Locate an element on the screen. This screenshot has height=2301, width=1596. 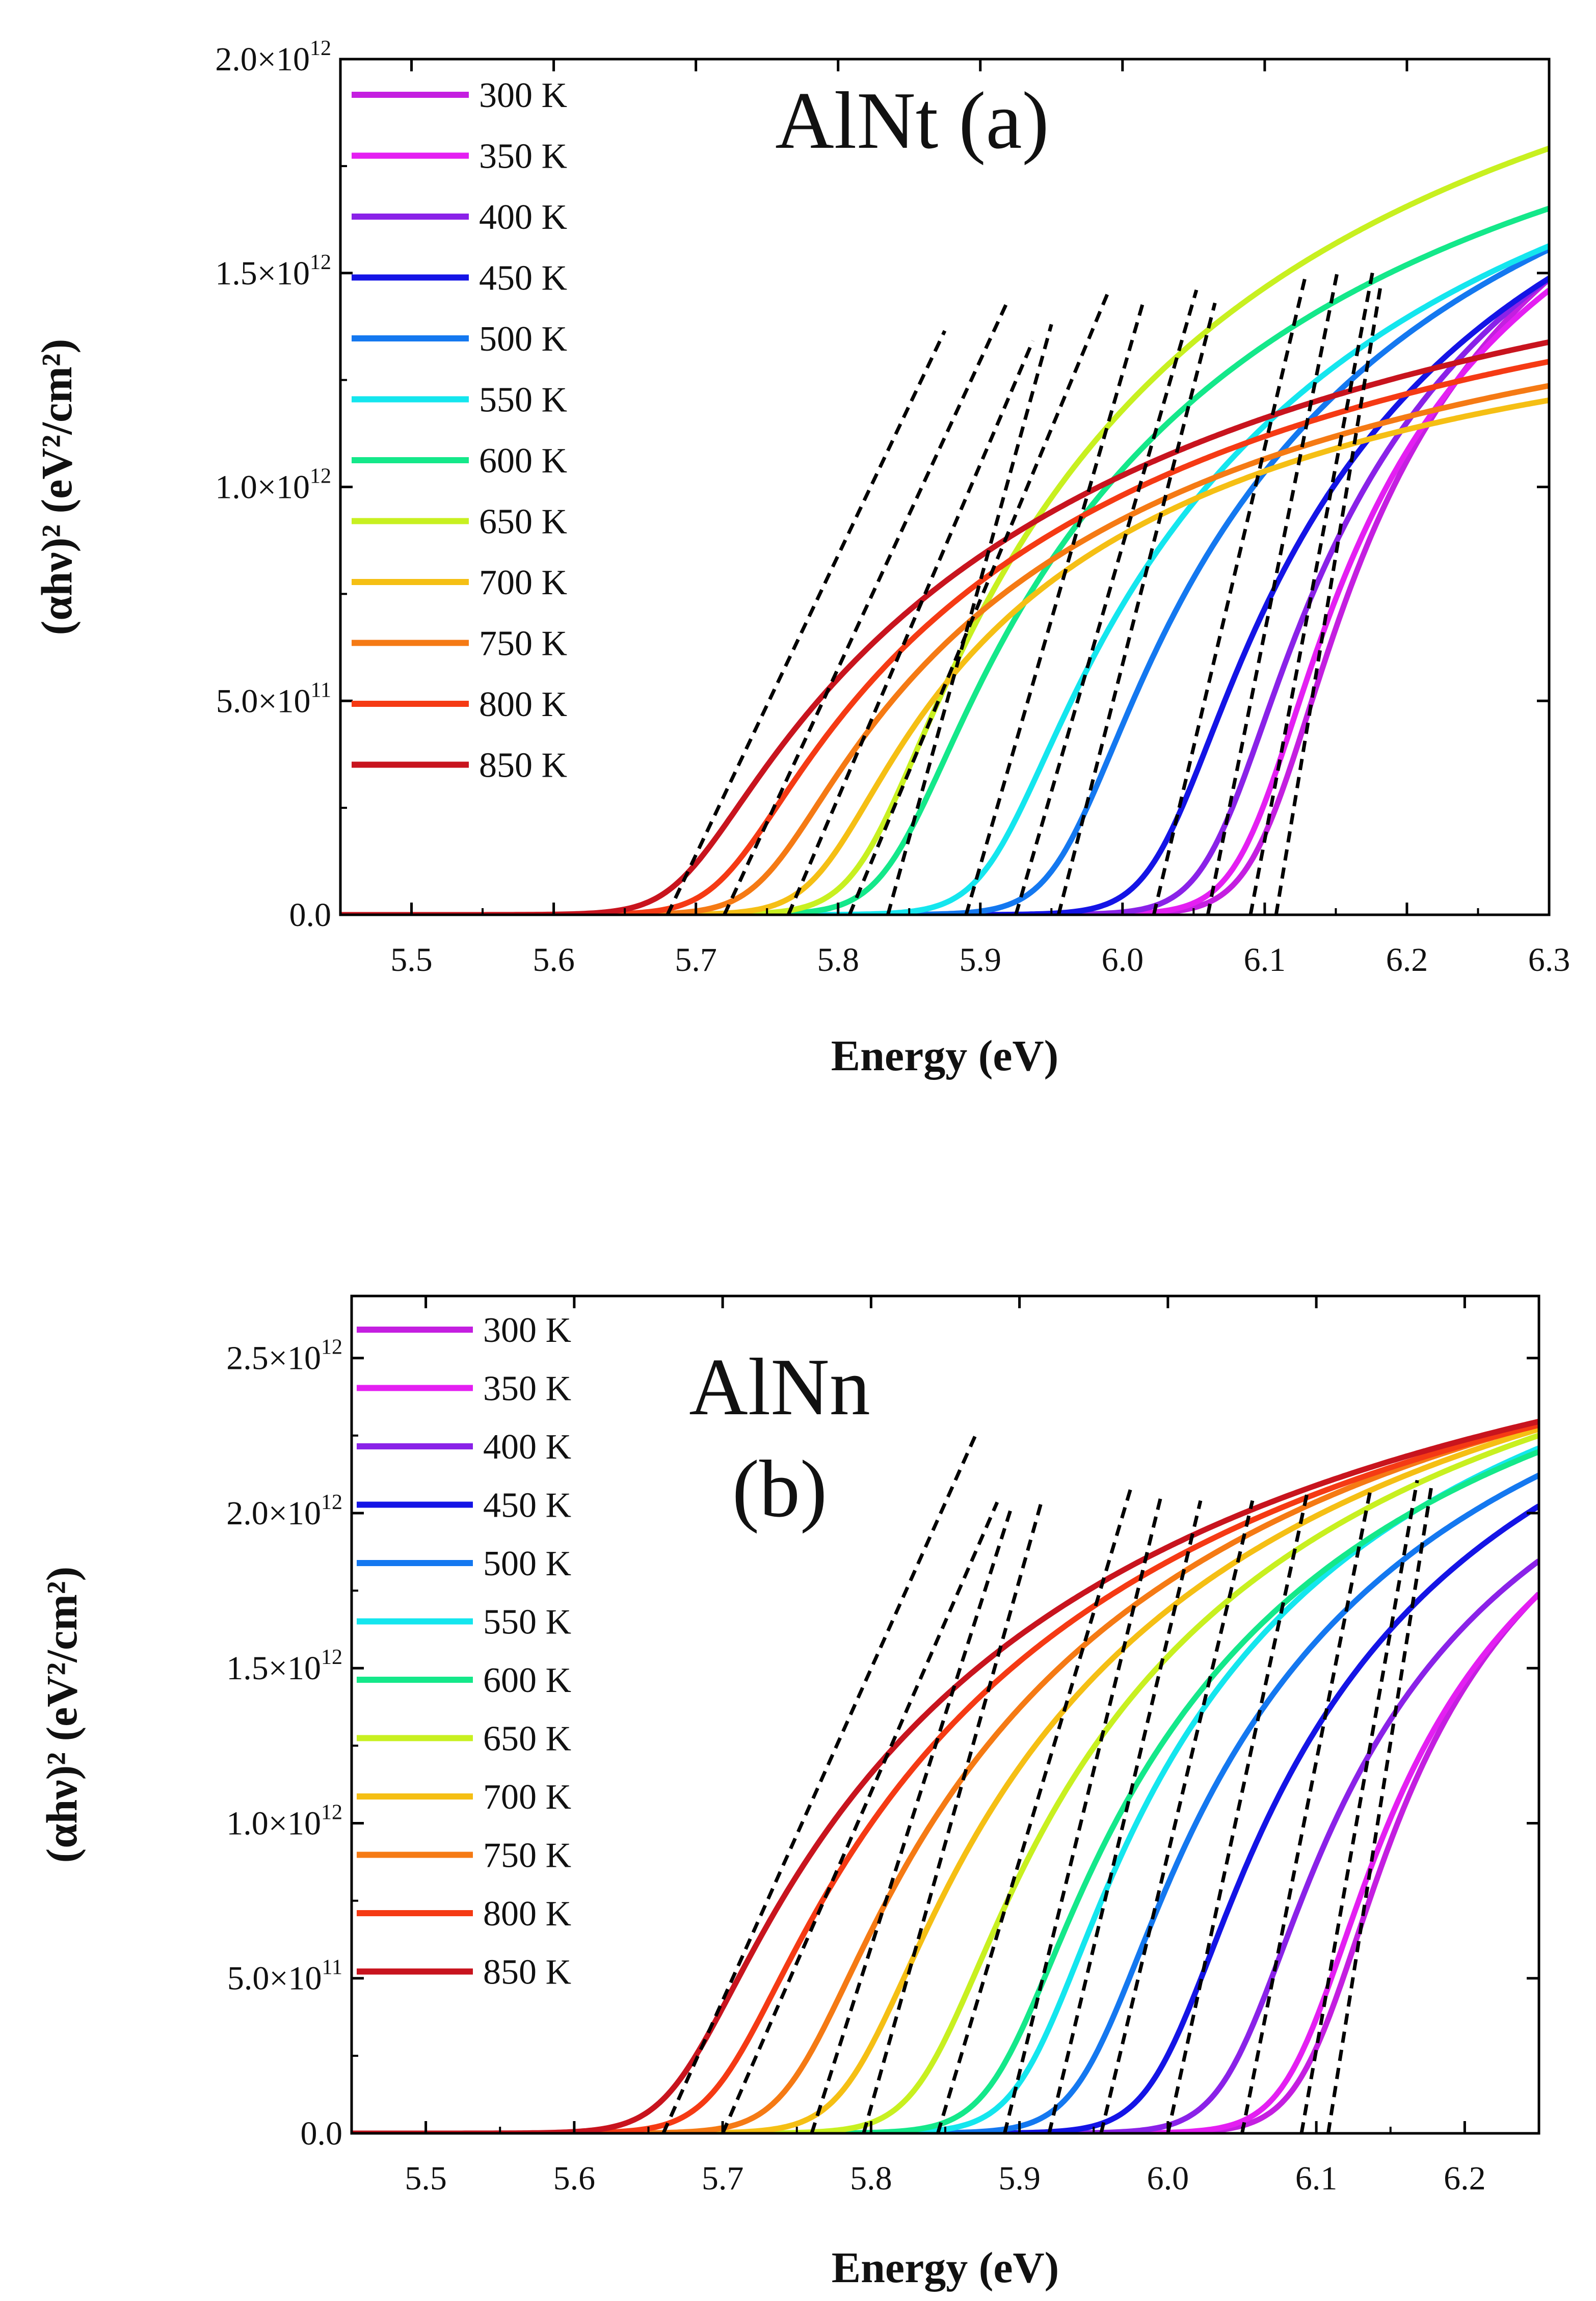
y-tick-mantissa: 2.0×10 is located at coordinates (262, 59).